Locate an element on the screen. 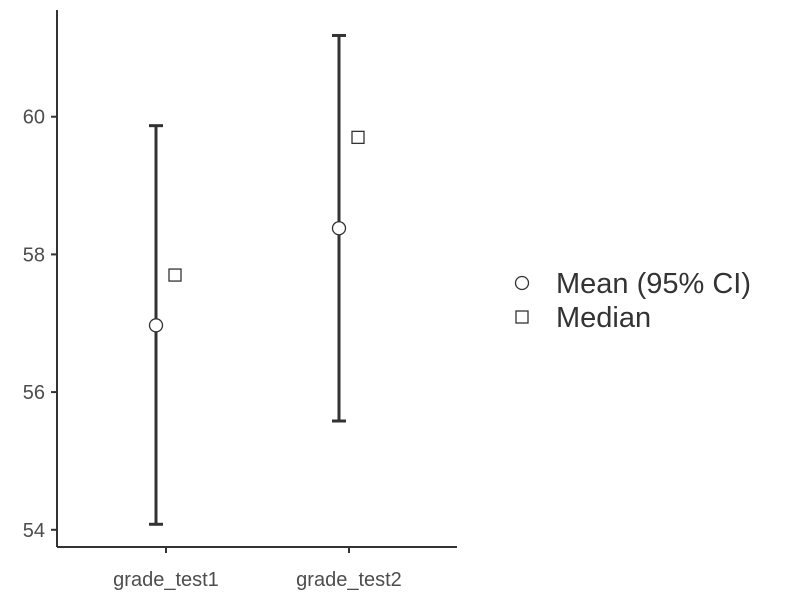  legend: Mean (95% CI)Median is located at coordinates (632, 301).